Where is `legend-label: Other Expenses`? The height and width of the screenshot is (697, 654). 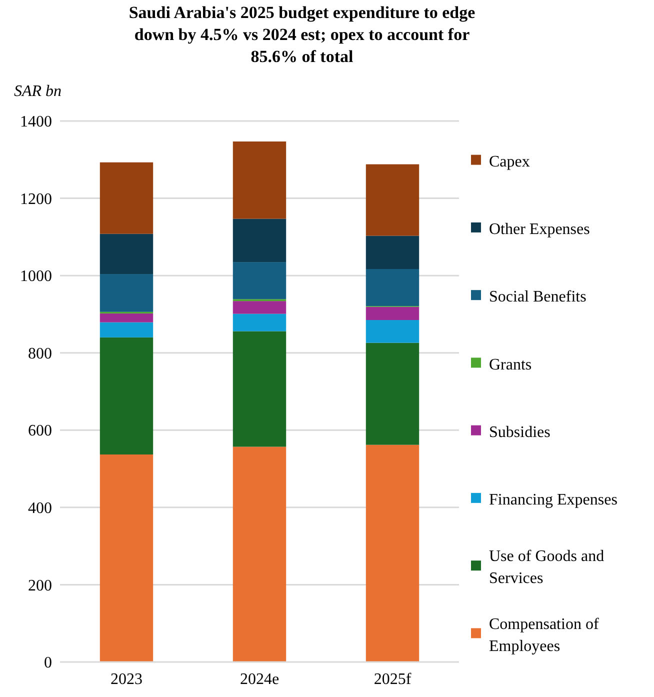
legend-label: Other Expenses is located at coordinates (539, 229).